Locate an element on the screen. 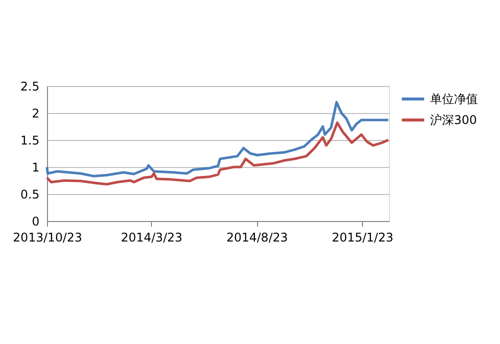 Image resolution: width=500 pixels, height=344 pixels. y-tick-label: 0 is located at coordinates (36, 221).